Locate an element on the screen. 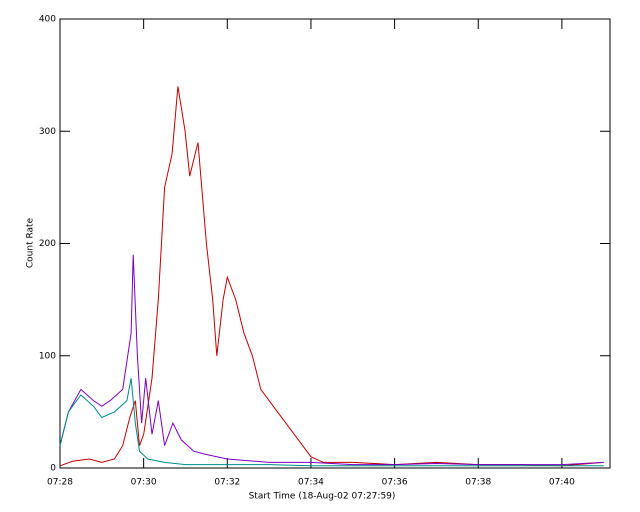  y-tick-label: 200 is located at coordinates (47, 244).